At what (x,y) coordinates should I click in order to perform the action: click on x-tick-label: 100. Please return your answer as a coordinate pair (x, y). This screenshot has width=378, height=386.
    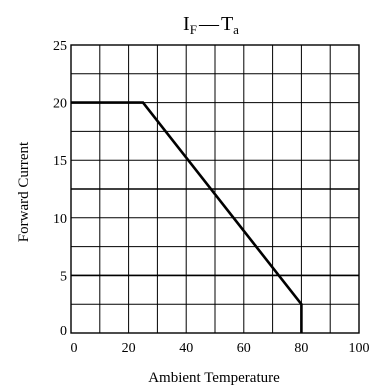
    Looking at the image, I should click on (359, 348).